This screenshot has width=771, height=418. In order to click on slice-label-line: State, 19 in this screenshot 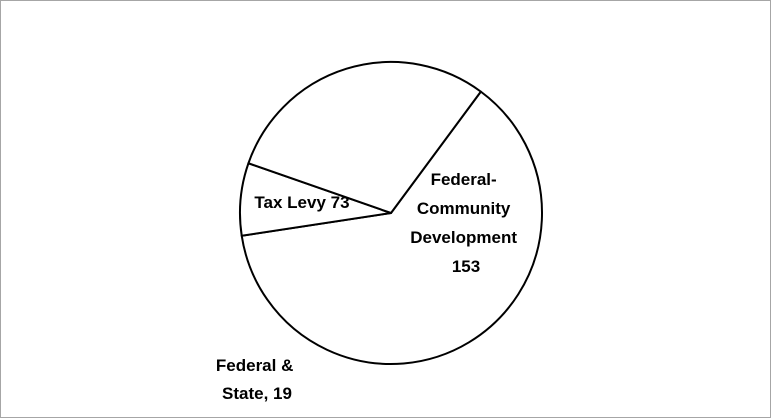, I will do `click(257, 393)`.